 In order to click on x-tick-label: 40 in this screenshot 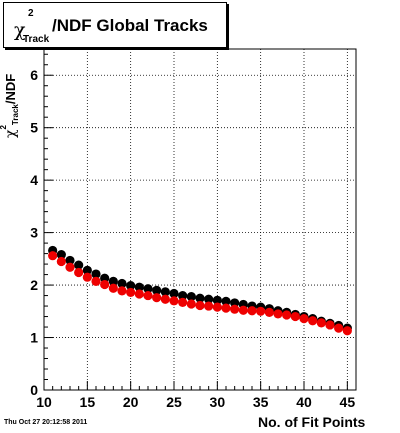, I will do `click(304, 402)`.